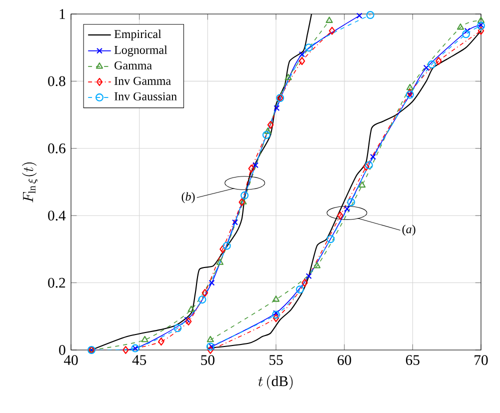 This screenshot has width=500, height=413. I want to click on x-tick-label: 40, so click(71, 360).